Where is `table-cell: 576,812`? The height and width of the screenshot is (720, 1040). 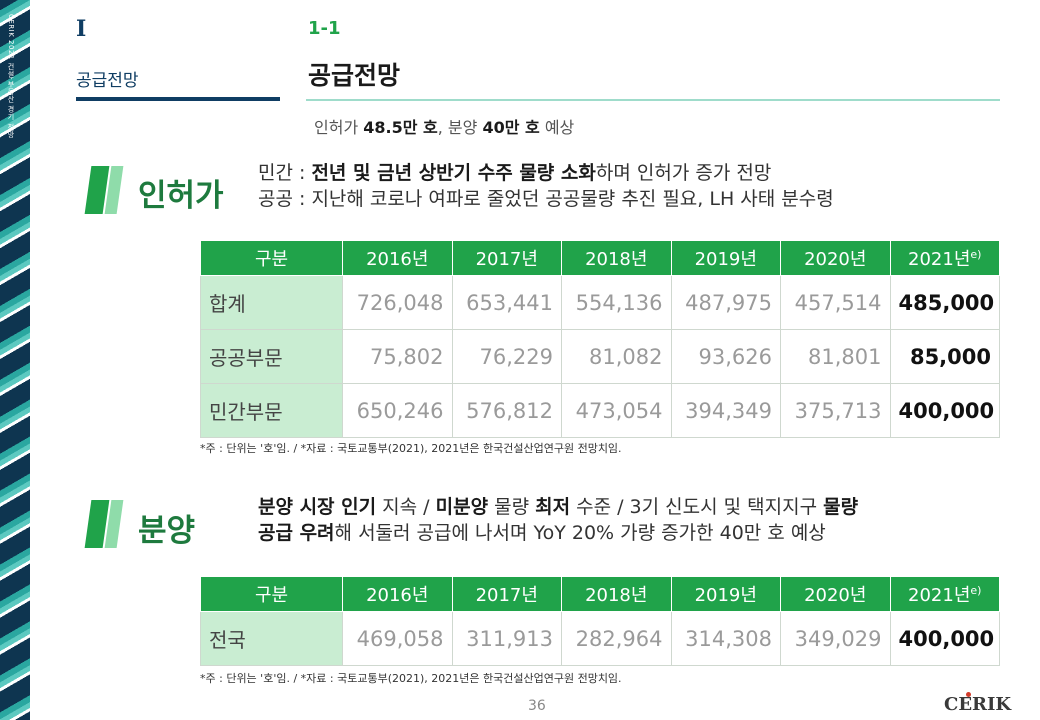
table-cell: 576,812 is located at coordinates (506, 410).